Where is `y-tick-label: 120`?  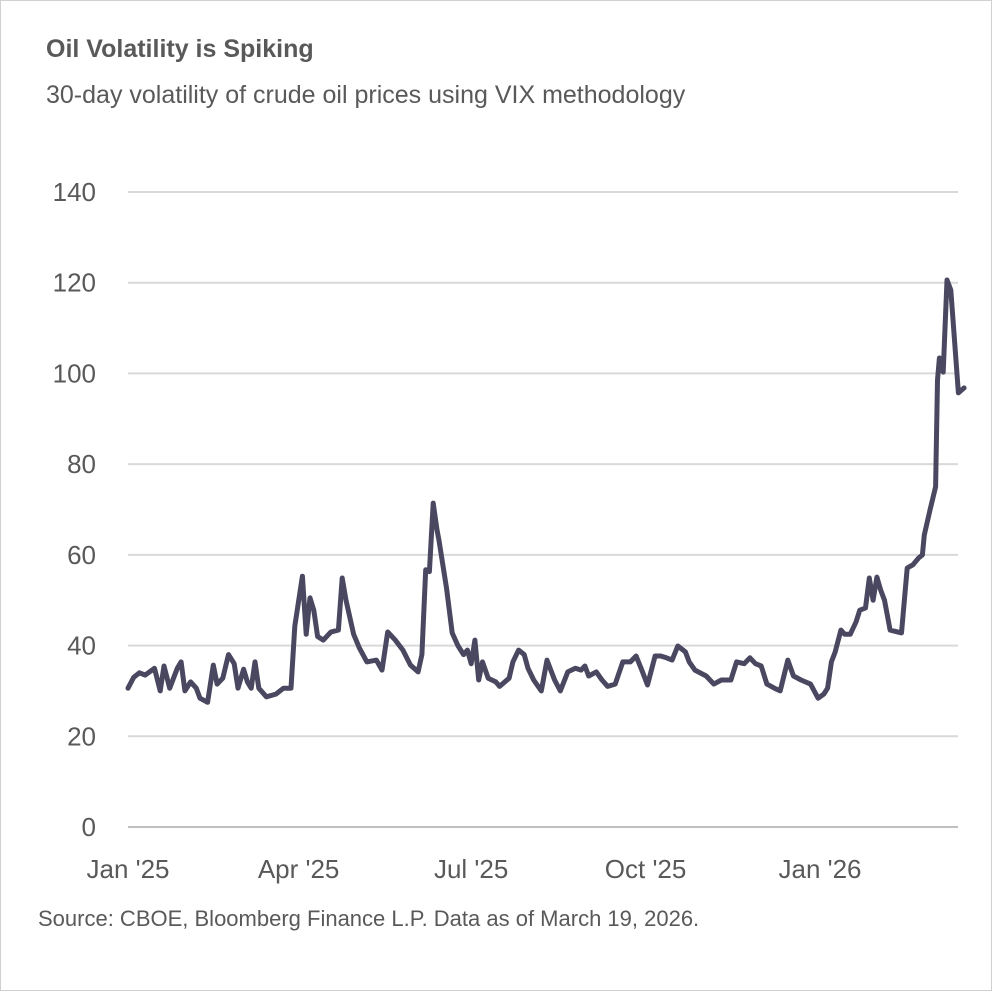 y-tick-label: 120 is located at coordinates (74, 283).